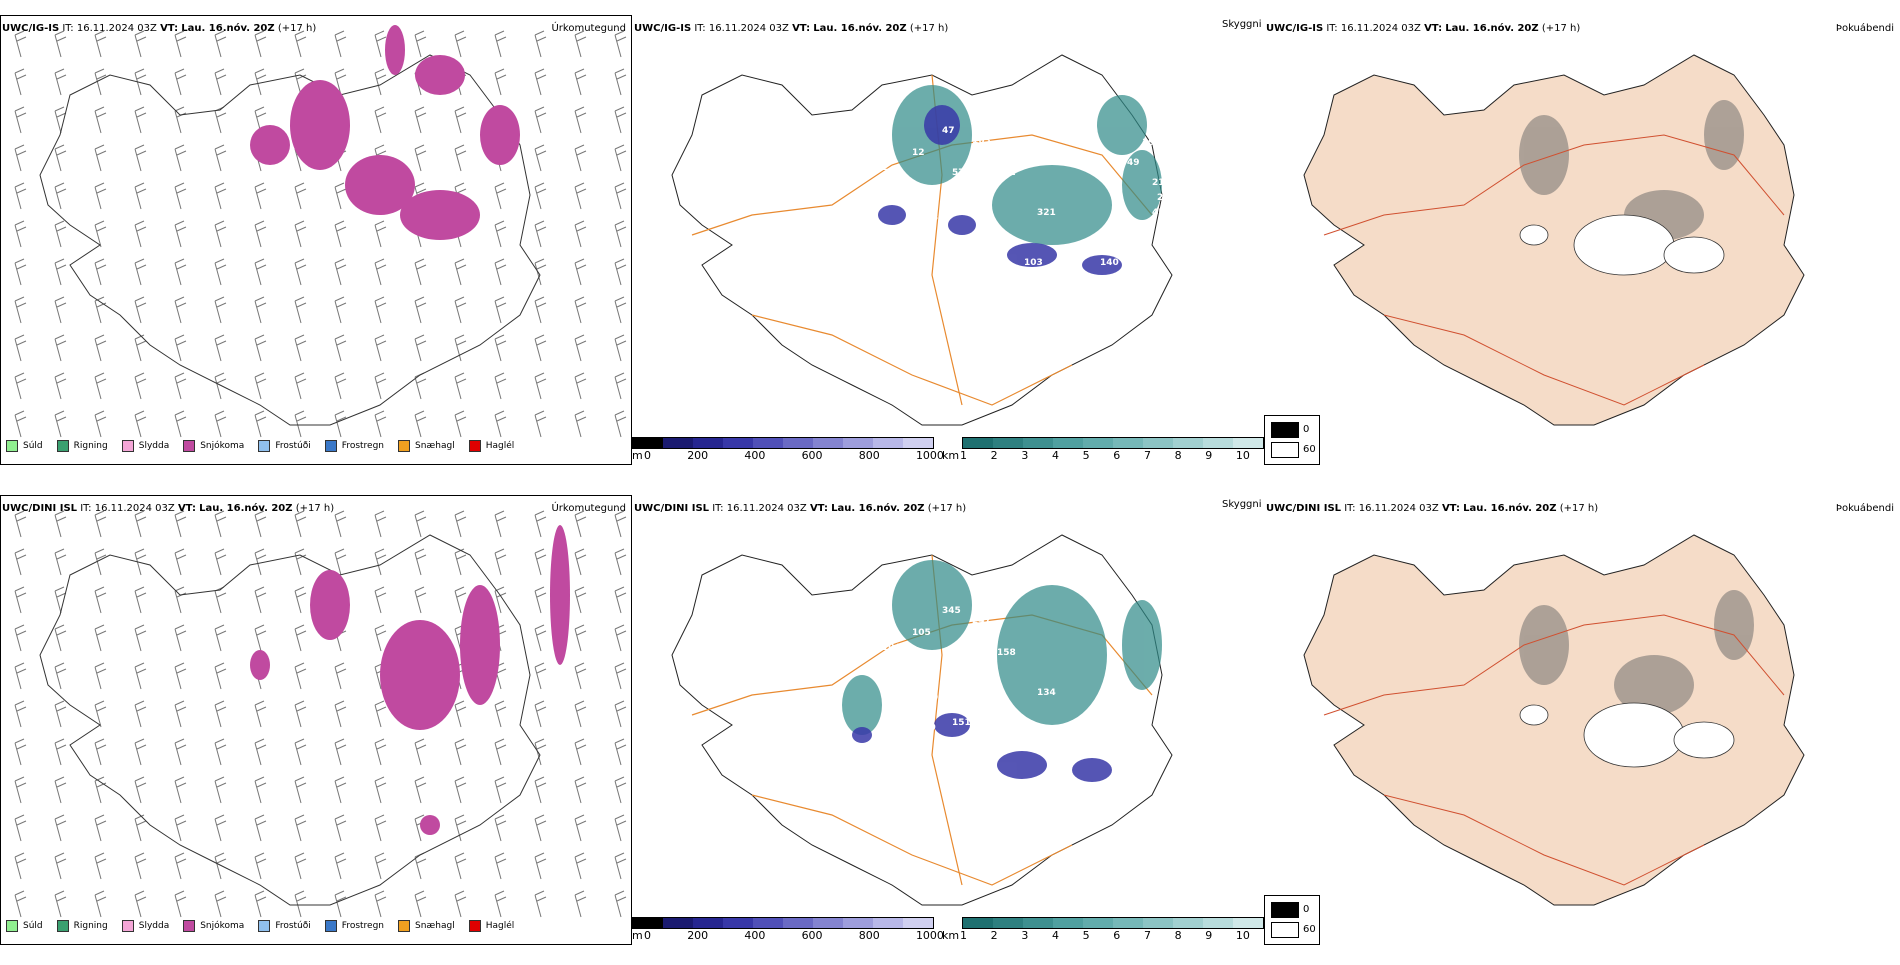 The height and width of the screenshot is (965, 1900). I want to click on road, so click(1554, 665).